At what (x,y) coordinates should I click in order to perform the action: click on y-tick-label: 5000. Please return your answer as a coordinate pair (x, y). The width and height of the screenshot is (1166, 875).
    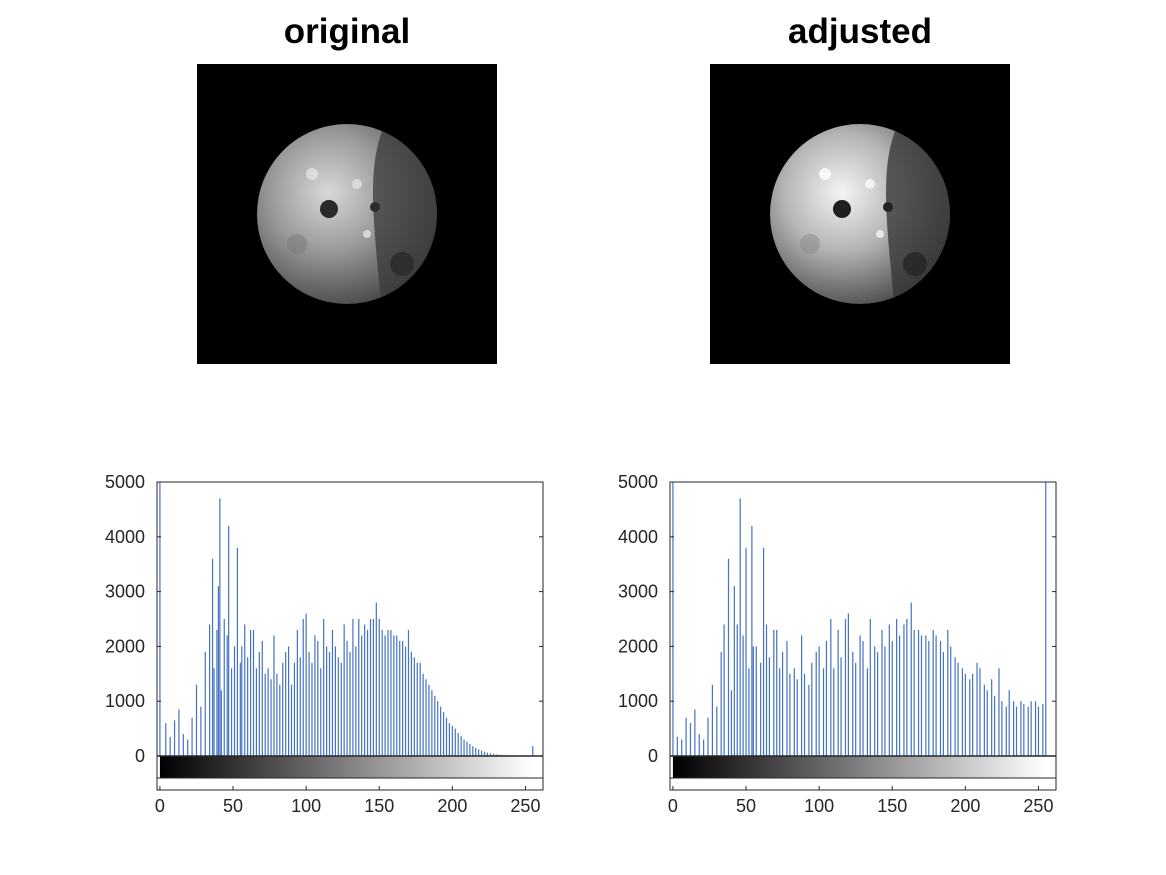
    Looking at the image, I should click on (125, 482).